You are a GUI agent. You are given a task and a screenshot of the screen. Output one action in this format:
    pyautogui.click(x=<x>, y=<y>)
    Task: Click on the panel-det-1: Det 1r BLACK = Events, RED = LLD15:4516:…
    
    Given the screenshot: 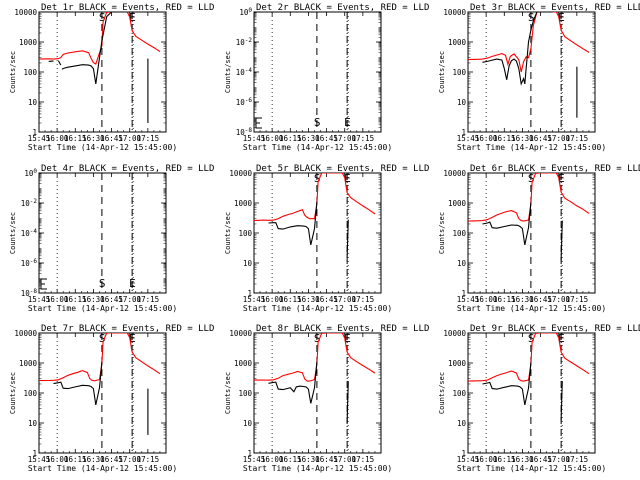 What is the action you would take?
    pyautogui.click(x=111, y=77)
    